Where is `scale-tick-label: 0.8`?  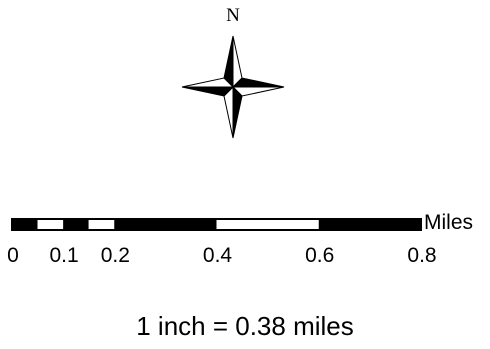 scale-tick-label: 0.8 is located at coordinates (422, 255).